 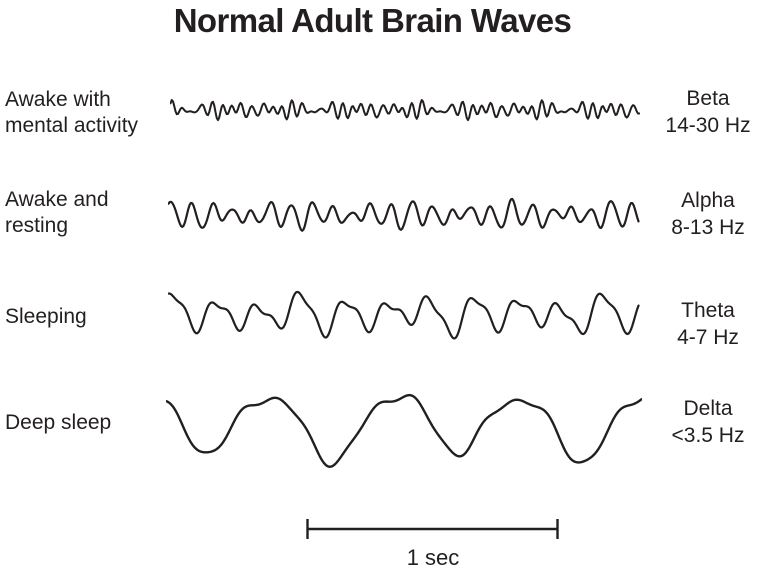 What do you see at coordinates (708, 200) in the screenshot?
I see `band-name: Alpha` at bounding box center [708, 200].